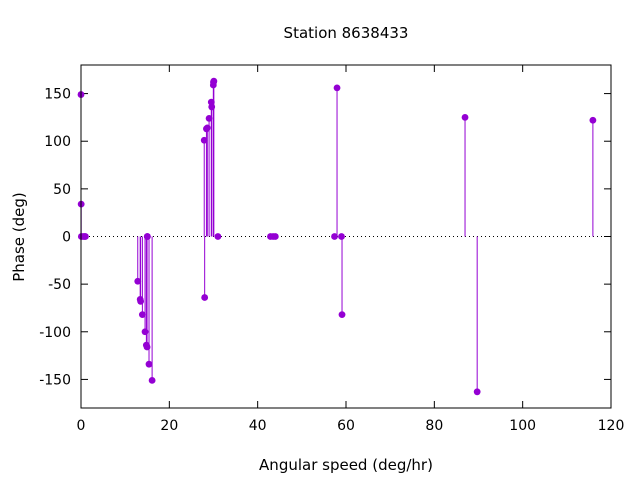  I want to click on x-axis-label: Angular speed (deg/hr), so click(346, 465).